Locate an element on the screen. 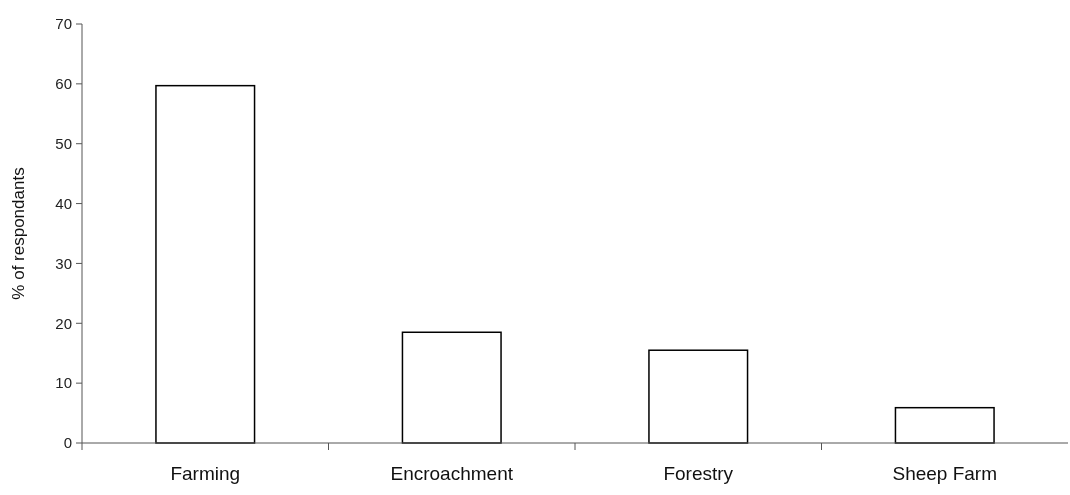 The height and width of the screenshot is (495, 1070). y-tick-label: 60 is located at coordinates (63, 84).